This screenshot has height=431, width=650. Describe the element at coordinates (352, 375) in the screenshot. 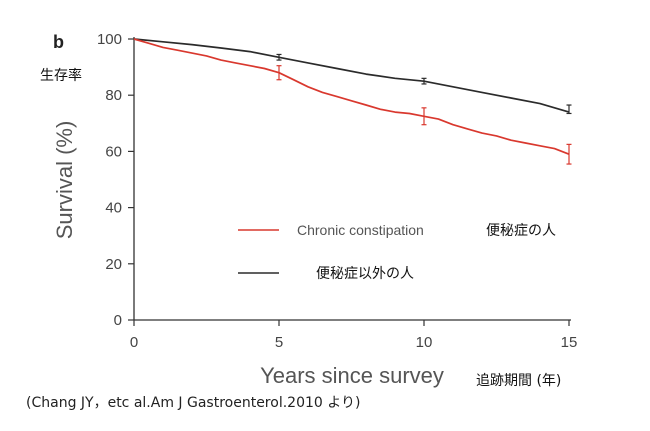

I see `x-axis-title: Years since survey` at that location.